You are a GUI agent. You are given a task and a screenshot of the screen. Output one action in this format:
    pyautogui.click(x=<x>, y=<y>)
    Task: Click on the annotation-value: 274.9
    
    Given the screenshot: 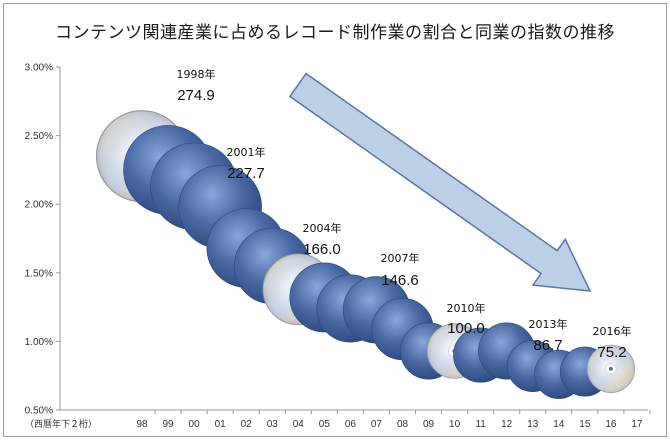 What is the action you would take?
    pyautogui.click(x=196, y=95)
    